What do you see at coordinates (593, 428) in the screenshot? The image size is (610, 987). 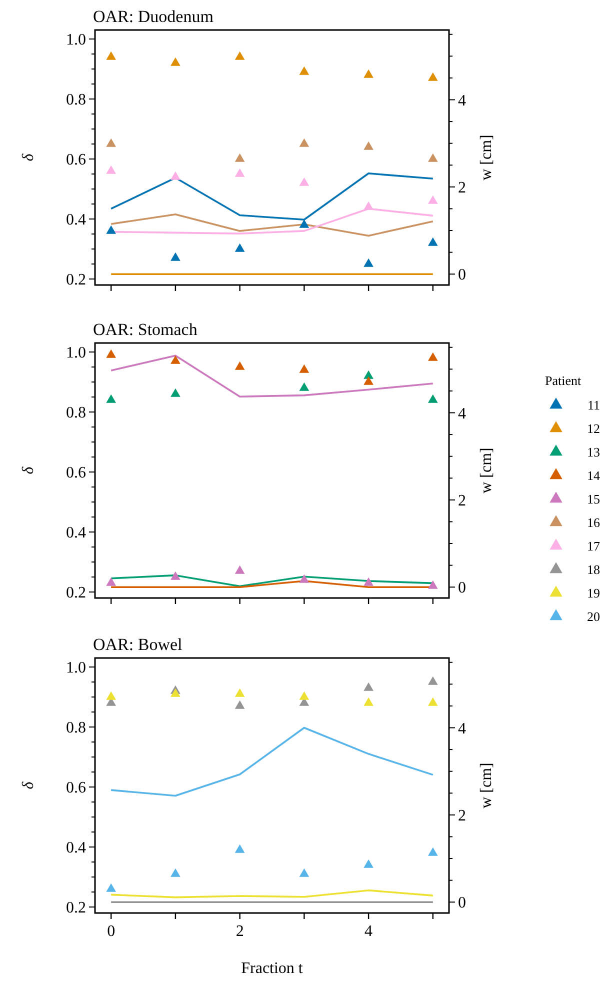 I see `legend-label: 12` at bounding box center [593, 428].